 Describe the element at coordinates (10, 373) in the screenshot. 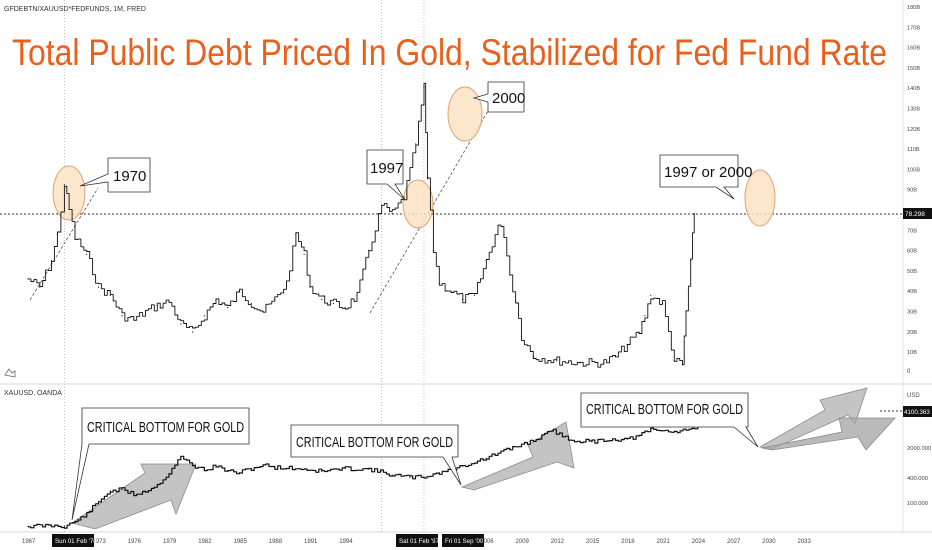

I see `chart-logo-icon` at that location.